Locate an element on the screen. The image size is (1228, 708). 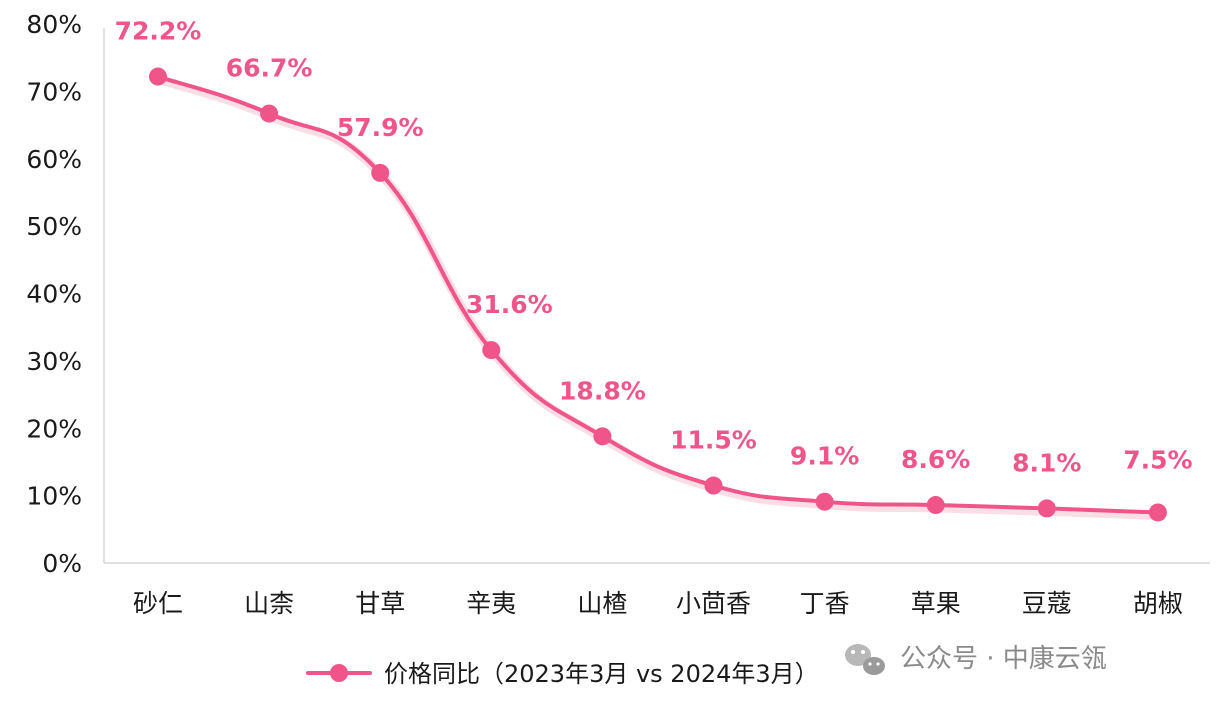
data-label: 57.9% is located at coordinates (380, 127).